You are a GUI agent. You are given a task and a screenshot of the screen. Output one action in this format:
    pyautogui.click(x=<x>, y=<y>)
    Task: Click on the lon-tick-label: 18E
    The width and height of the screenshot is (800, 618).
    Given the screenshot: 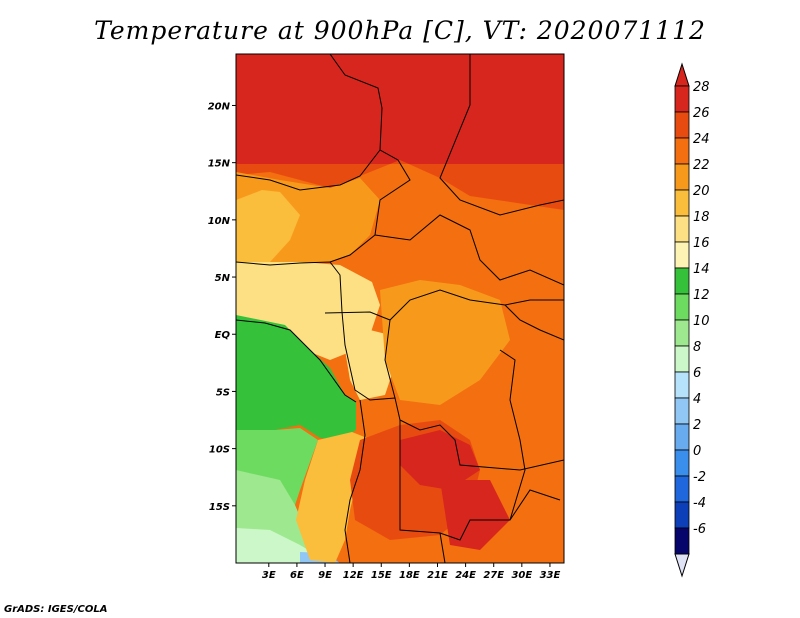 What is the action you would take?
    pyautogui.click(x=409, y=575)
    